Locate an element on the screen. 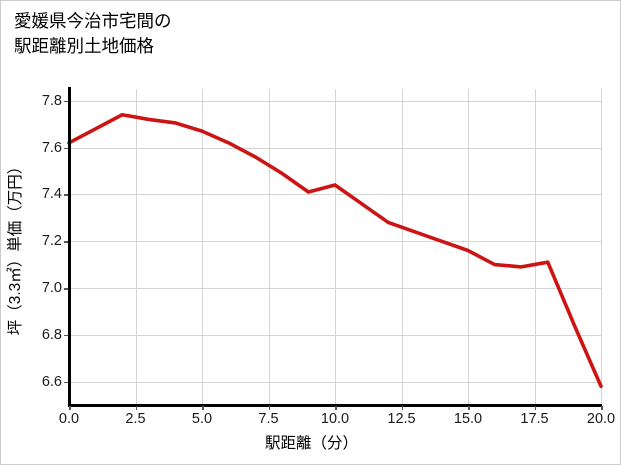 The width and height of the screenshot is (621, 465). x-tick-label: 10.0 is located at coordinates (335, 419).